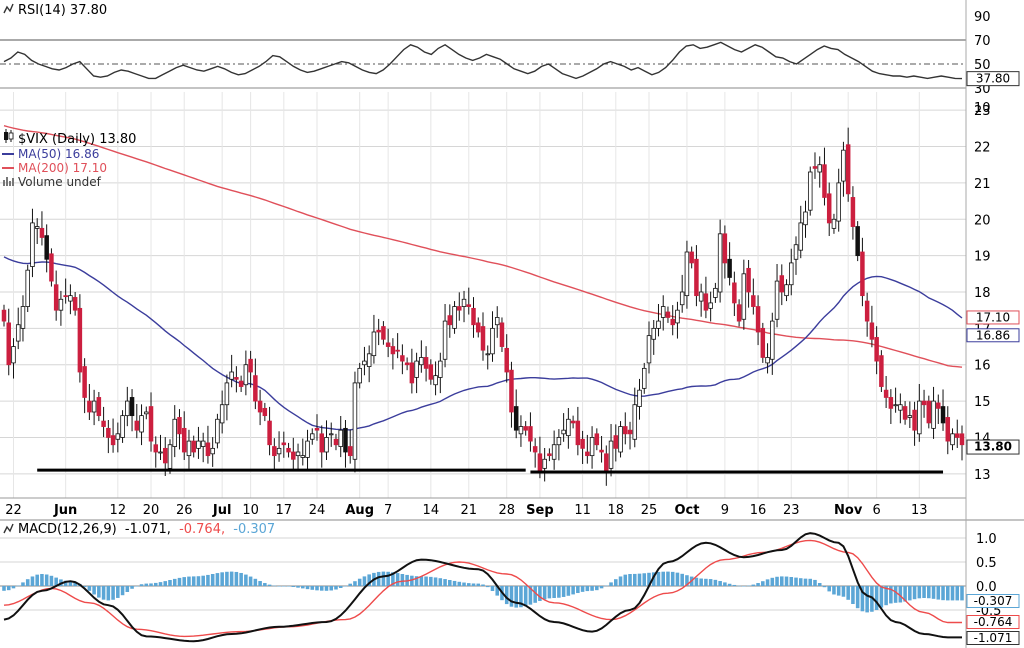 The height and width of the screenshot is (648, 1024). What do you see at coordinates (483, 592) in the screenshot?
I see `macd-histogram` at bounding box center [483, 592].